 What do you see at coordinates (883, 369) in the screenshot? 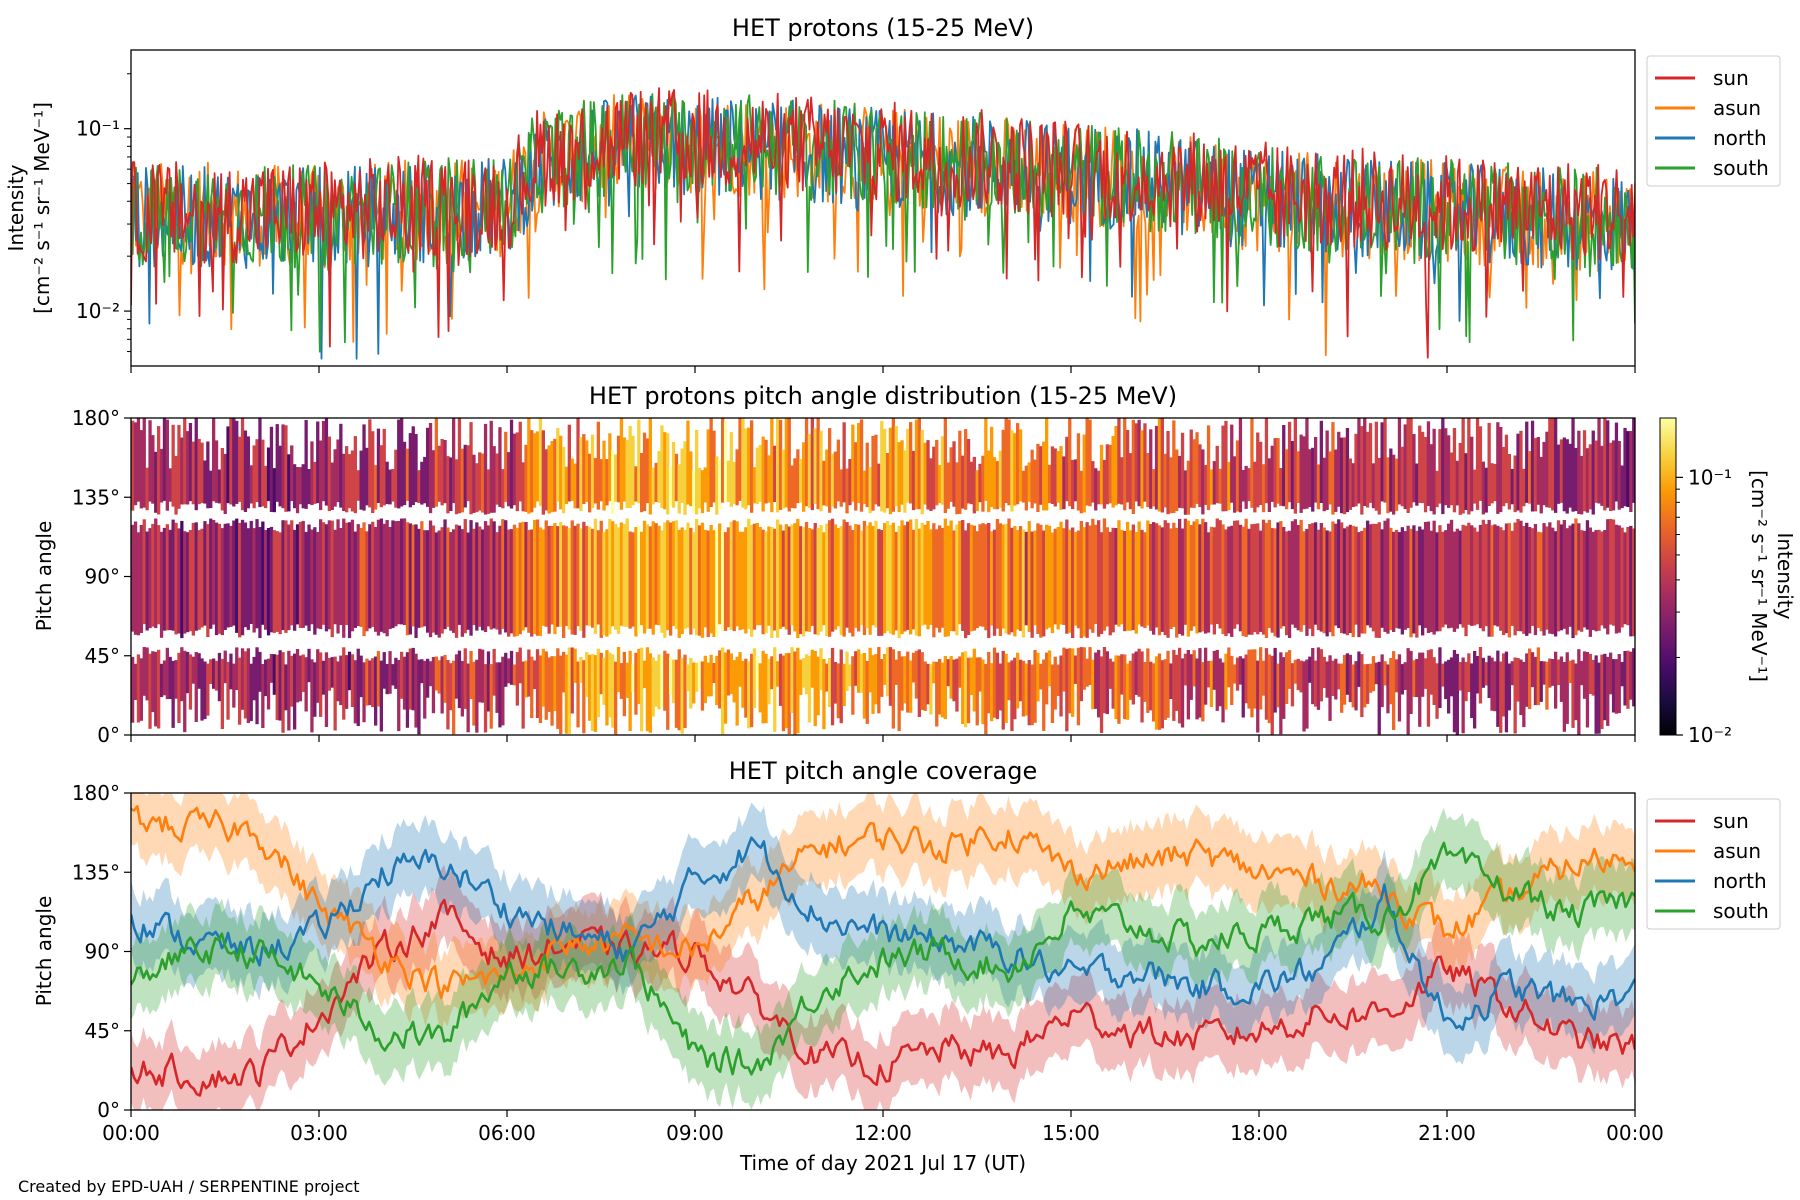
I see `panel1-x-ticks` at bounding box center [883, 369].